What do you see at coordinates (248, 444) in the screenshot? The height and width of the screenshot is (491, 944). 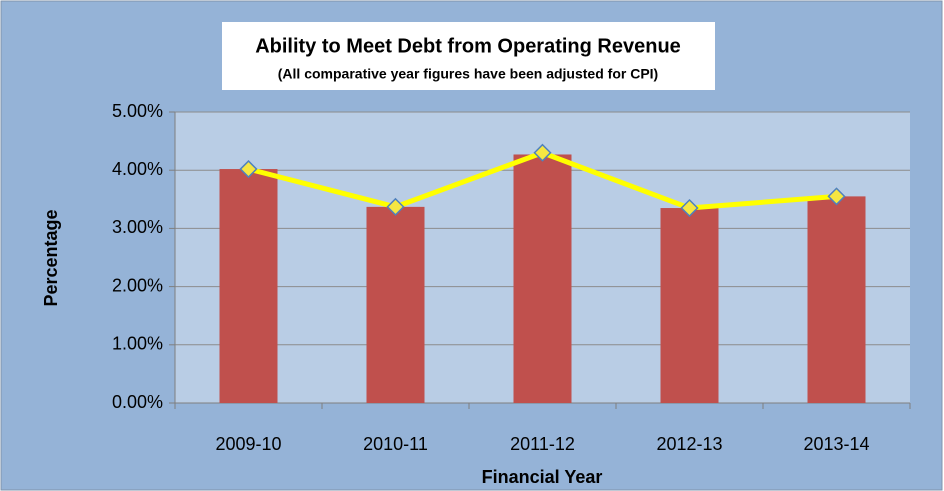 I see `x-tick-label: 2009-10` at bounding box center [248, 444].